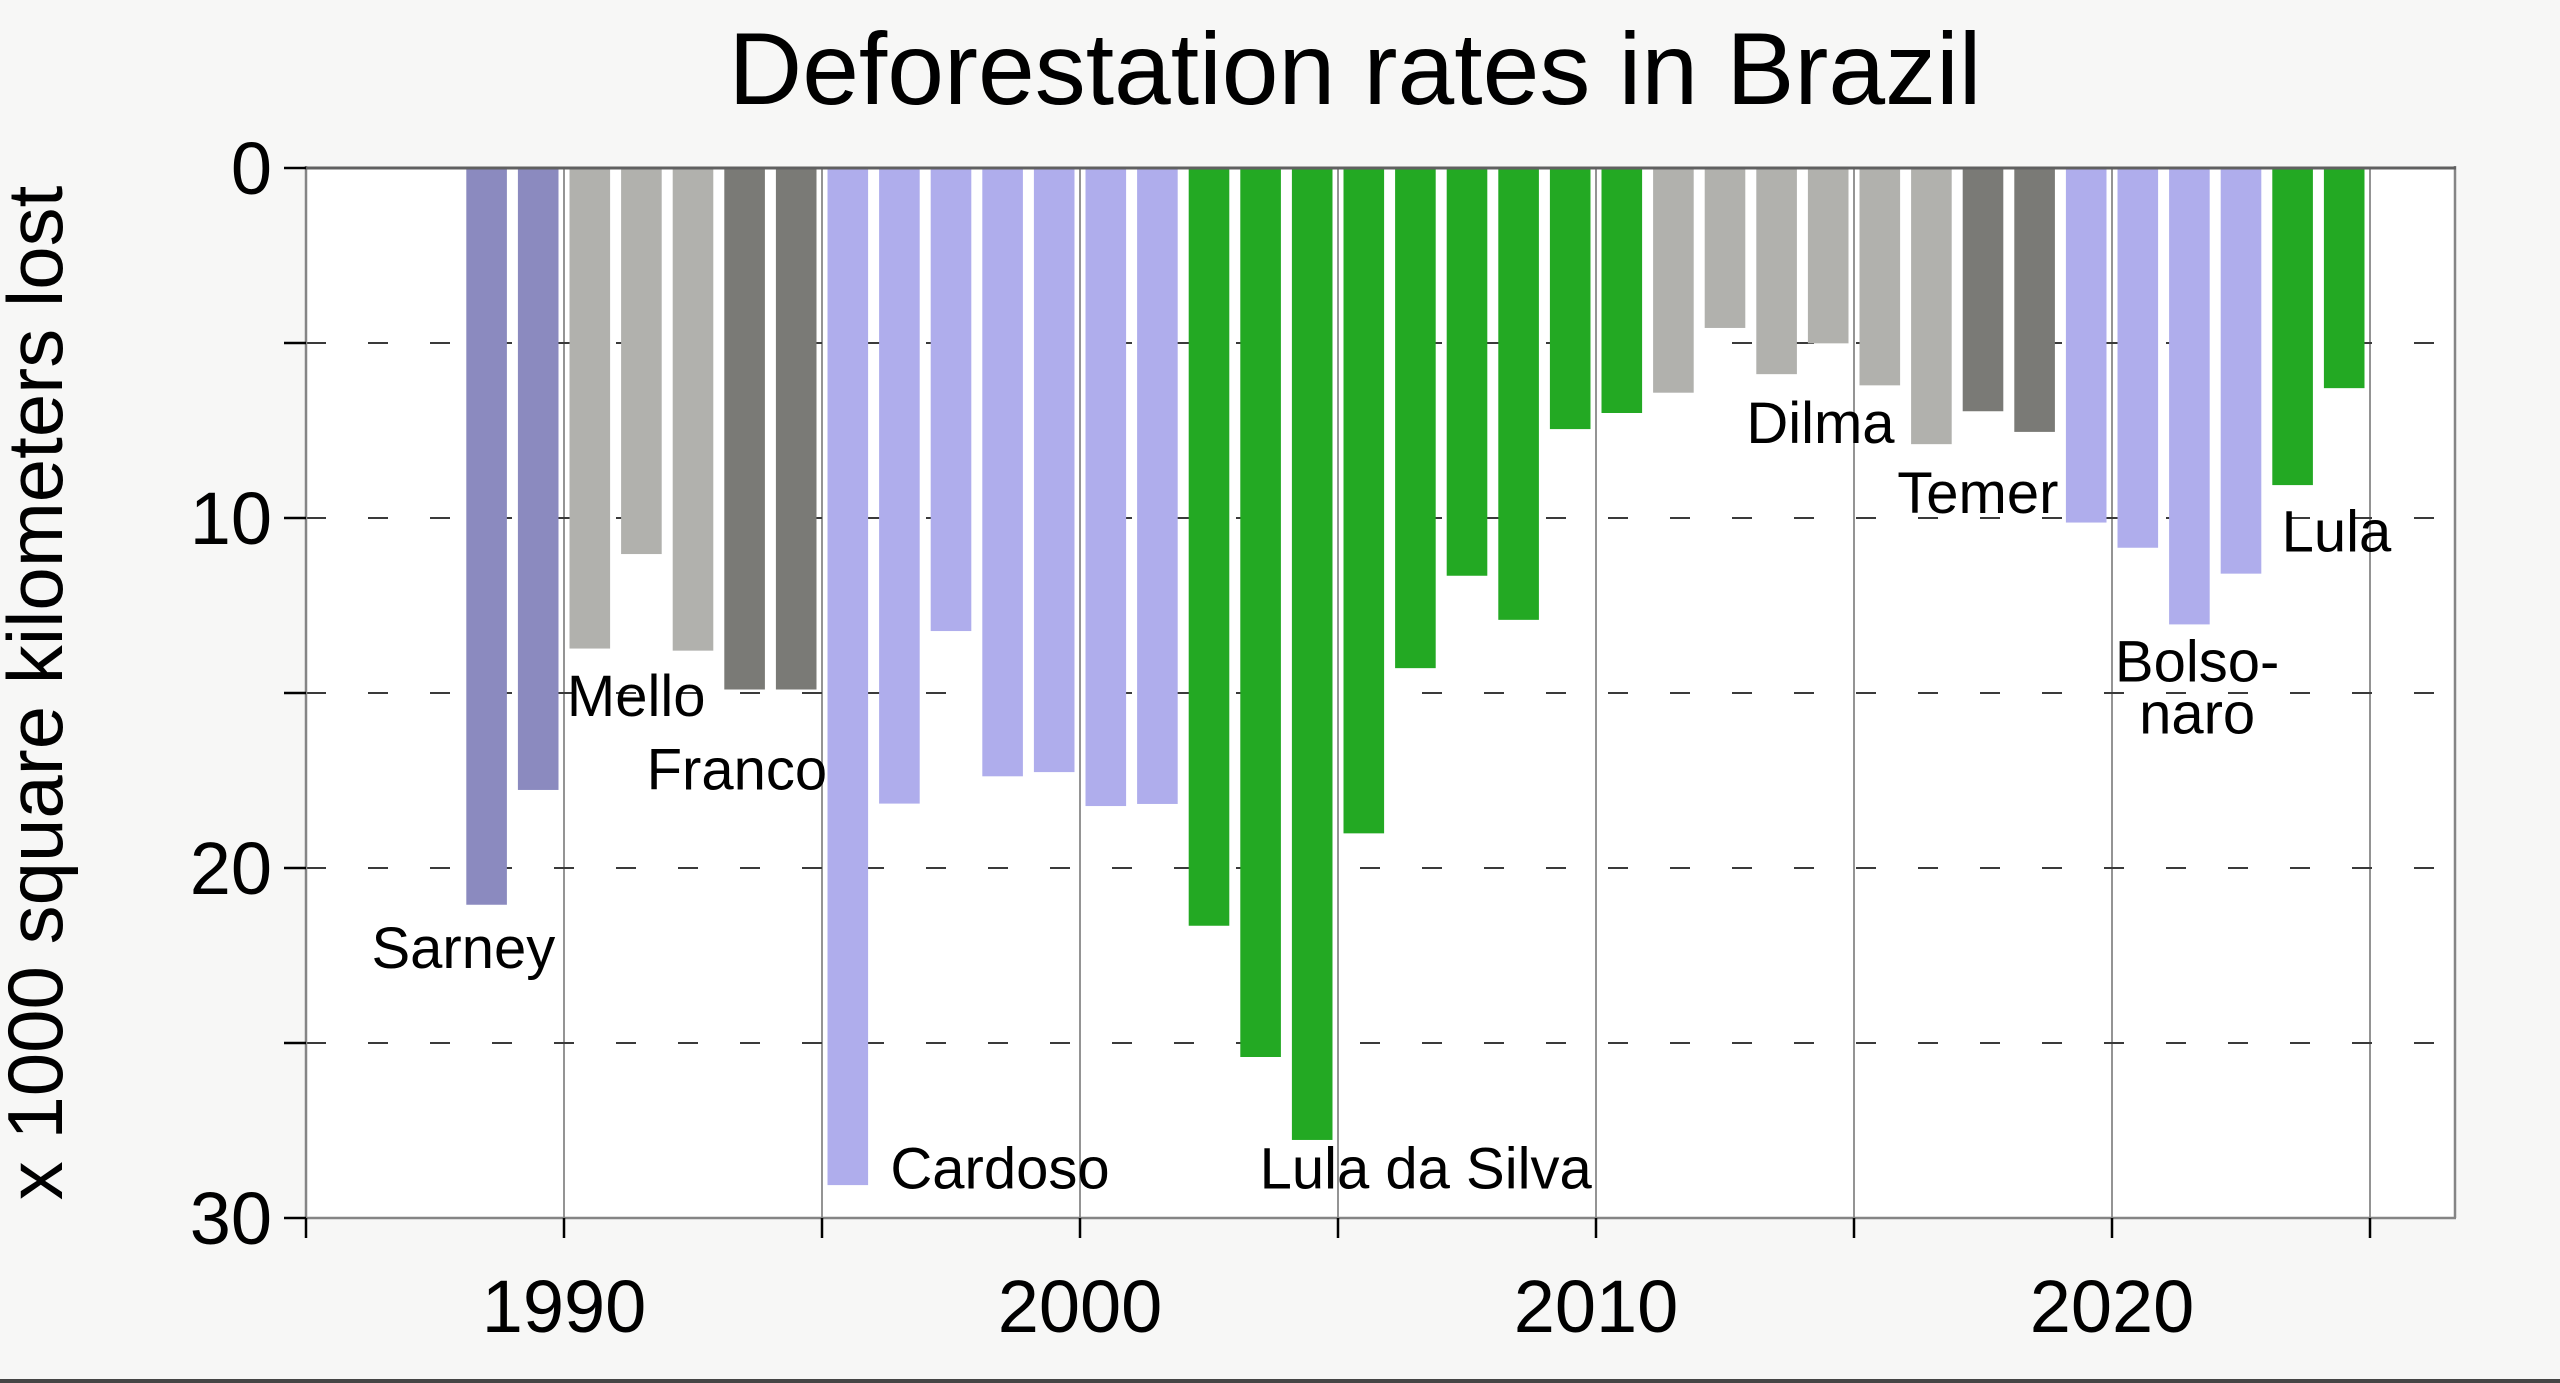 The image size is (2560, 1383). What do you see at coordinates (1596, 1306) in the screenshot?
I see `x-tick-label-2010: 2010` at bounding box center [1596, 1306].